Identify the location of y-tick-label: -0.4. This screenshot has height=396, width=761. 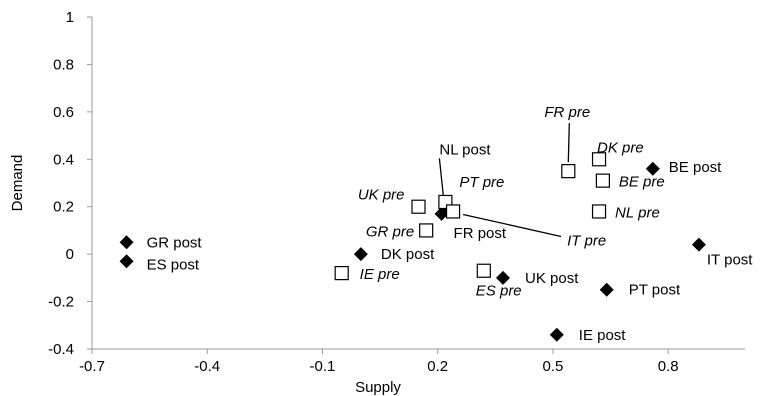
(61, 349).